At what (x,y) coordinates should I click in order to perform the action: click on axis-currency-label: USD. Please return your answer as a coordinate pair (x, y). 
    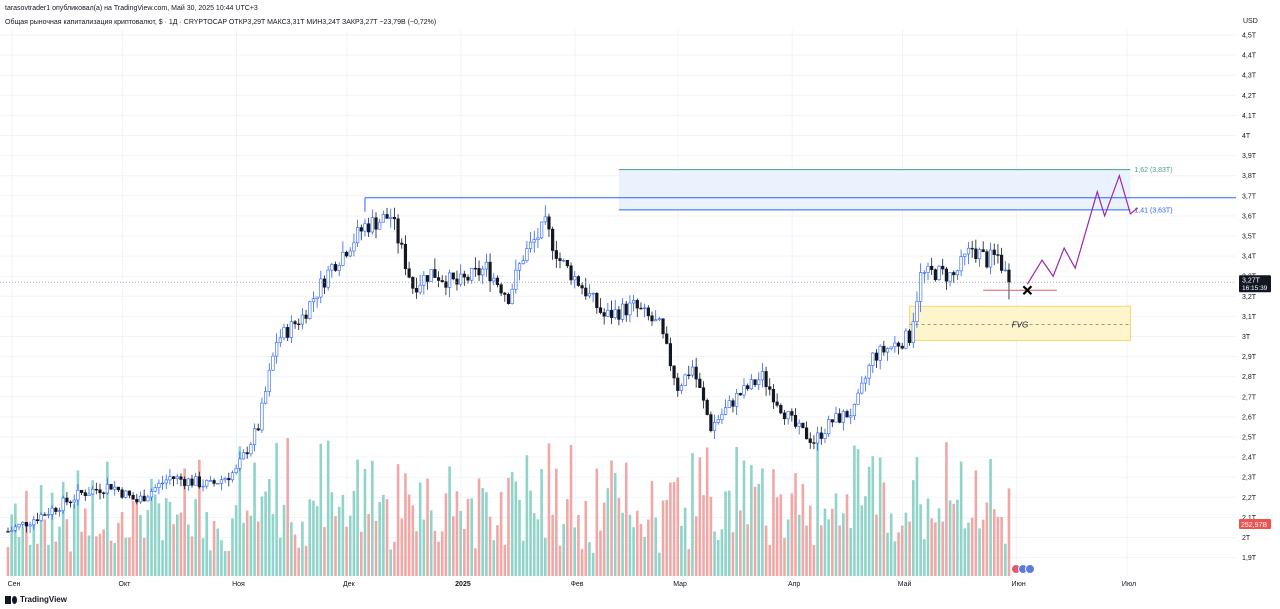
    Looking at the image, I should click on (1250, 21).